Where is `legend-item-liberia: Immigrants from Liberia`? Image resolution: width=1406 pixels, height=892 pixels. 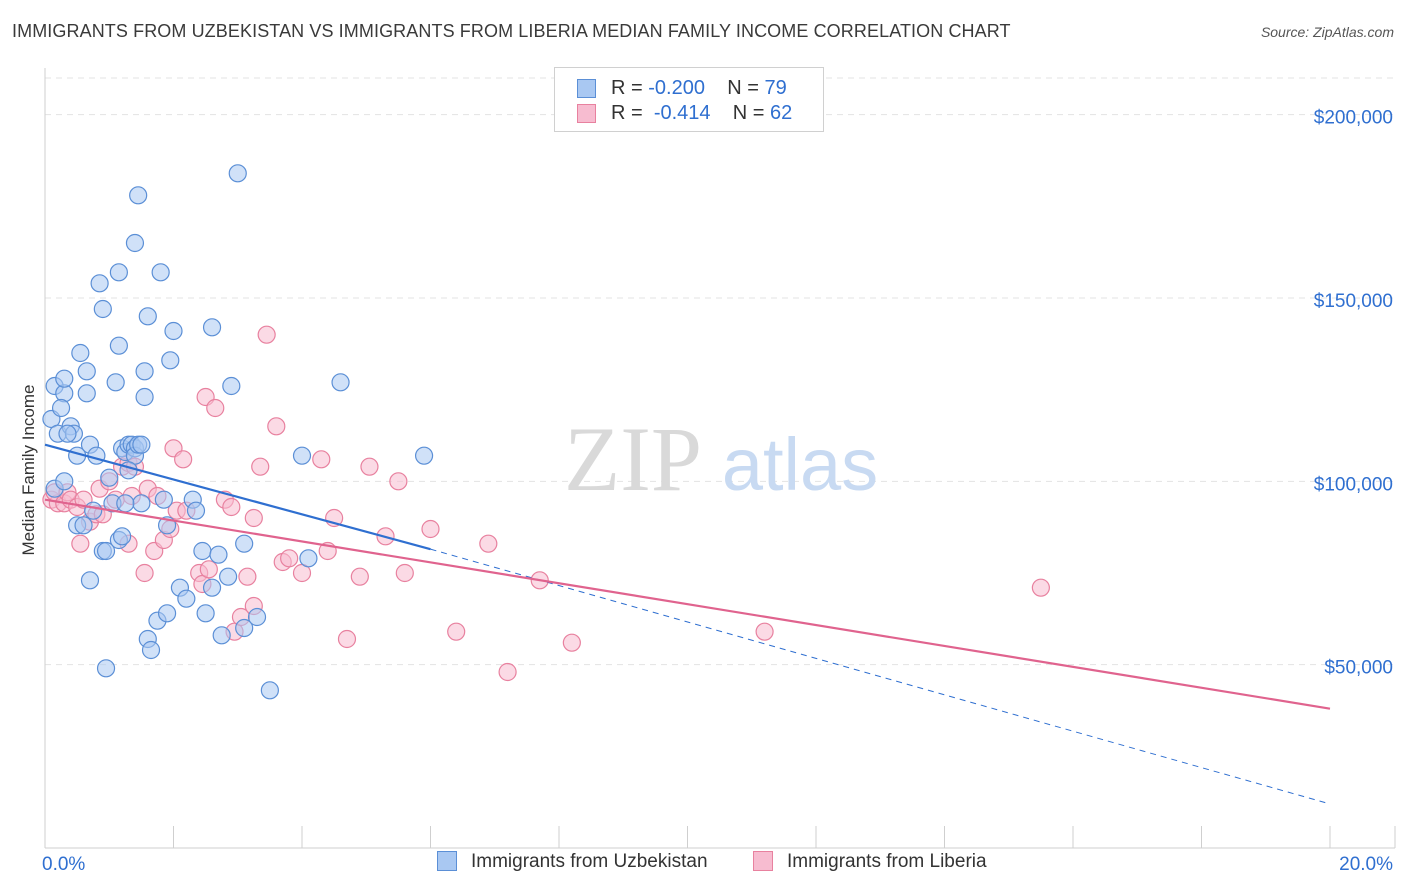
legend-item-liberia: Immigrants from Liberia is located at coordinates (870, 862).